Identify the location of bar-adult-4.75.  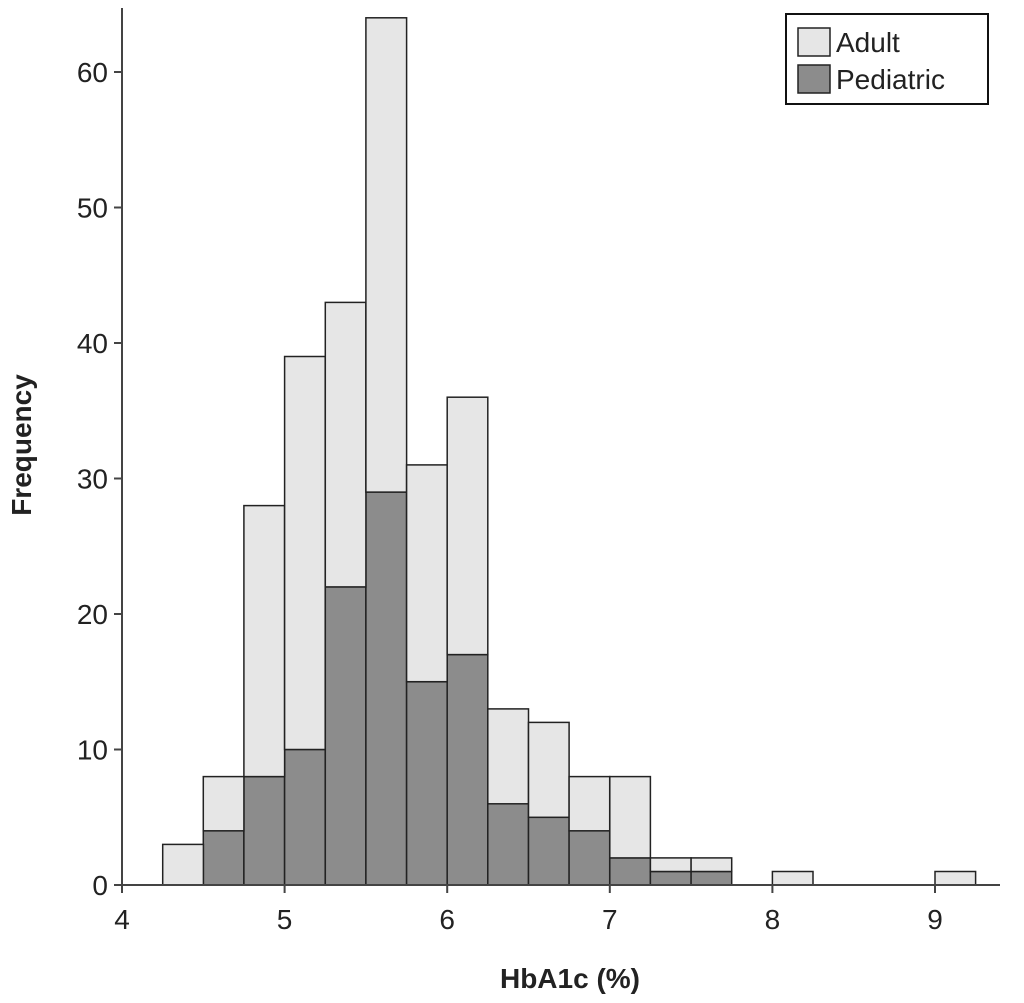
(264, 641).